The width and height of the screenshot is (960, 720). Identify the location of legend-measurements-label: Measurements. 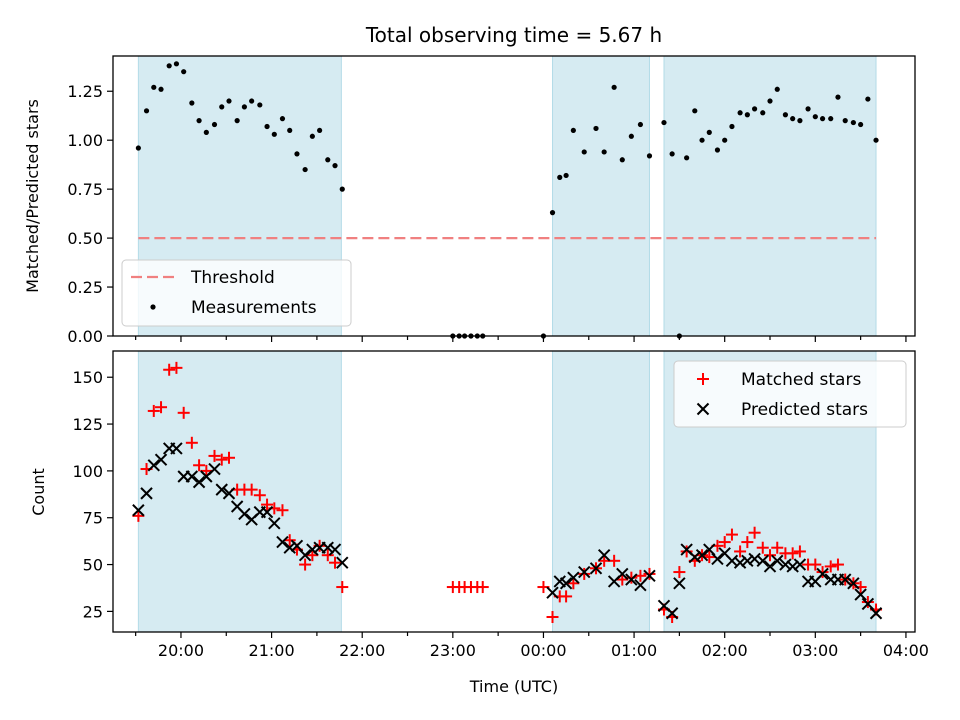
(254, 308).